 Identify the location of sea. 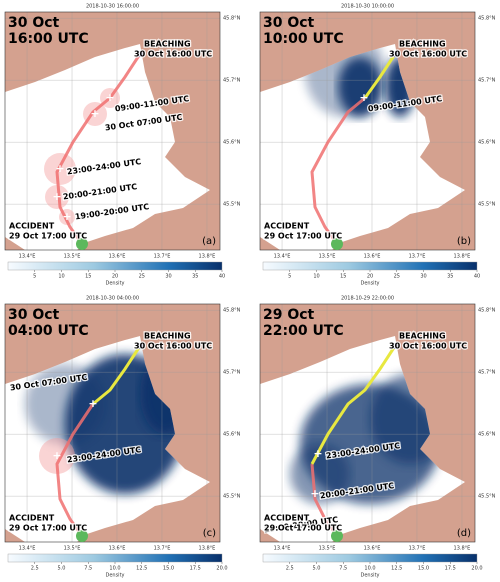
(107, 147).